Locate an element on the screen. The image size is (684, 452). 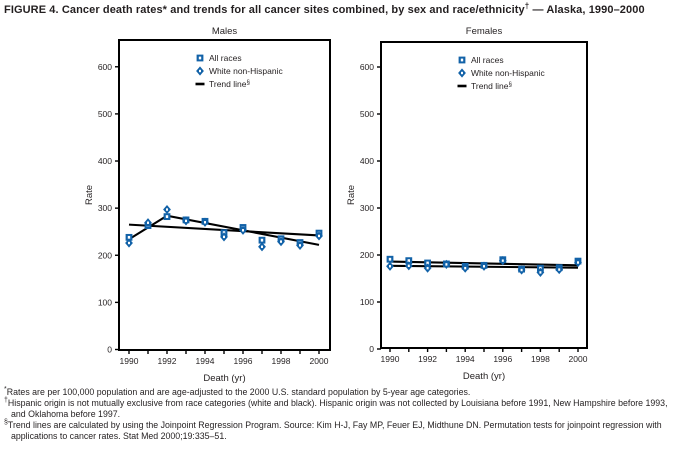
males-chart-title: Males is located at coordinates (224, 31).